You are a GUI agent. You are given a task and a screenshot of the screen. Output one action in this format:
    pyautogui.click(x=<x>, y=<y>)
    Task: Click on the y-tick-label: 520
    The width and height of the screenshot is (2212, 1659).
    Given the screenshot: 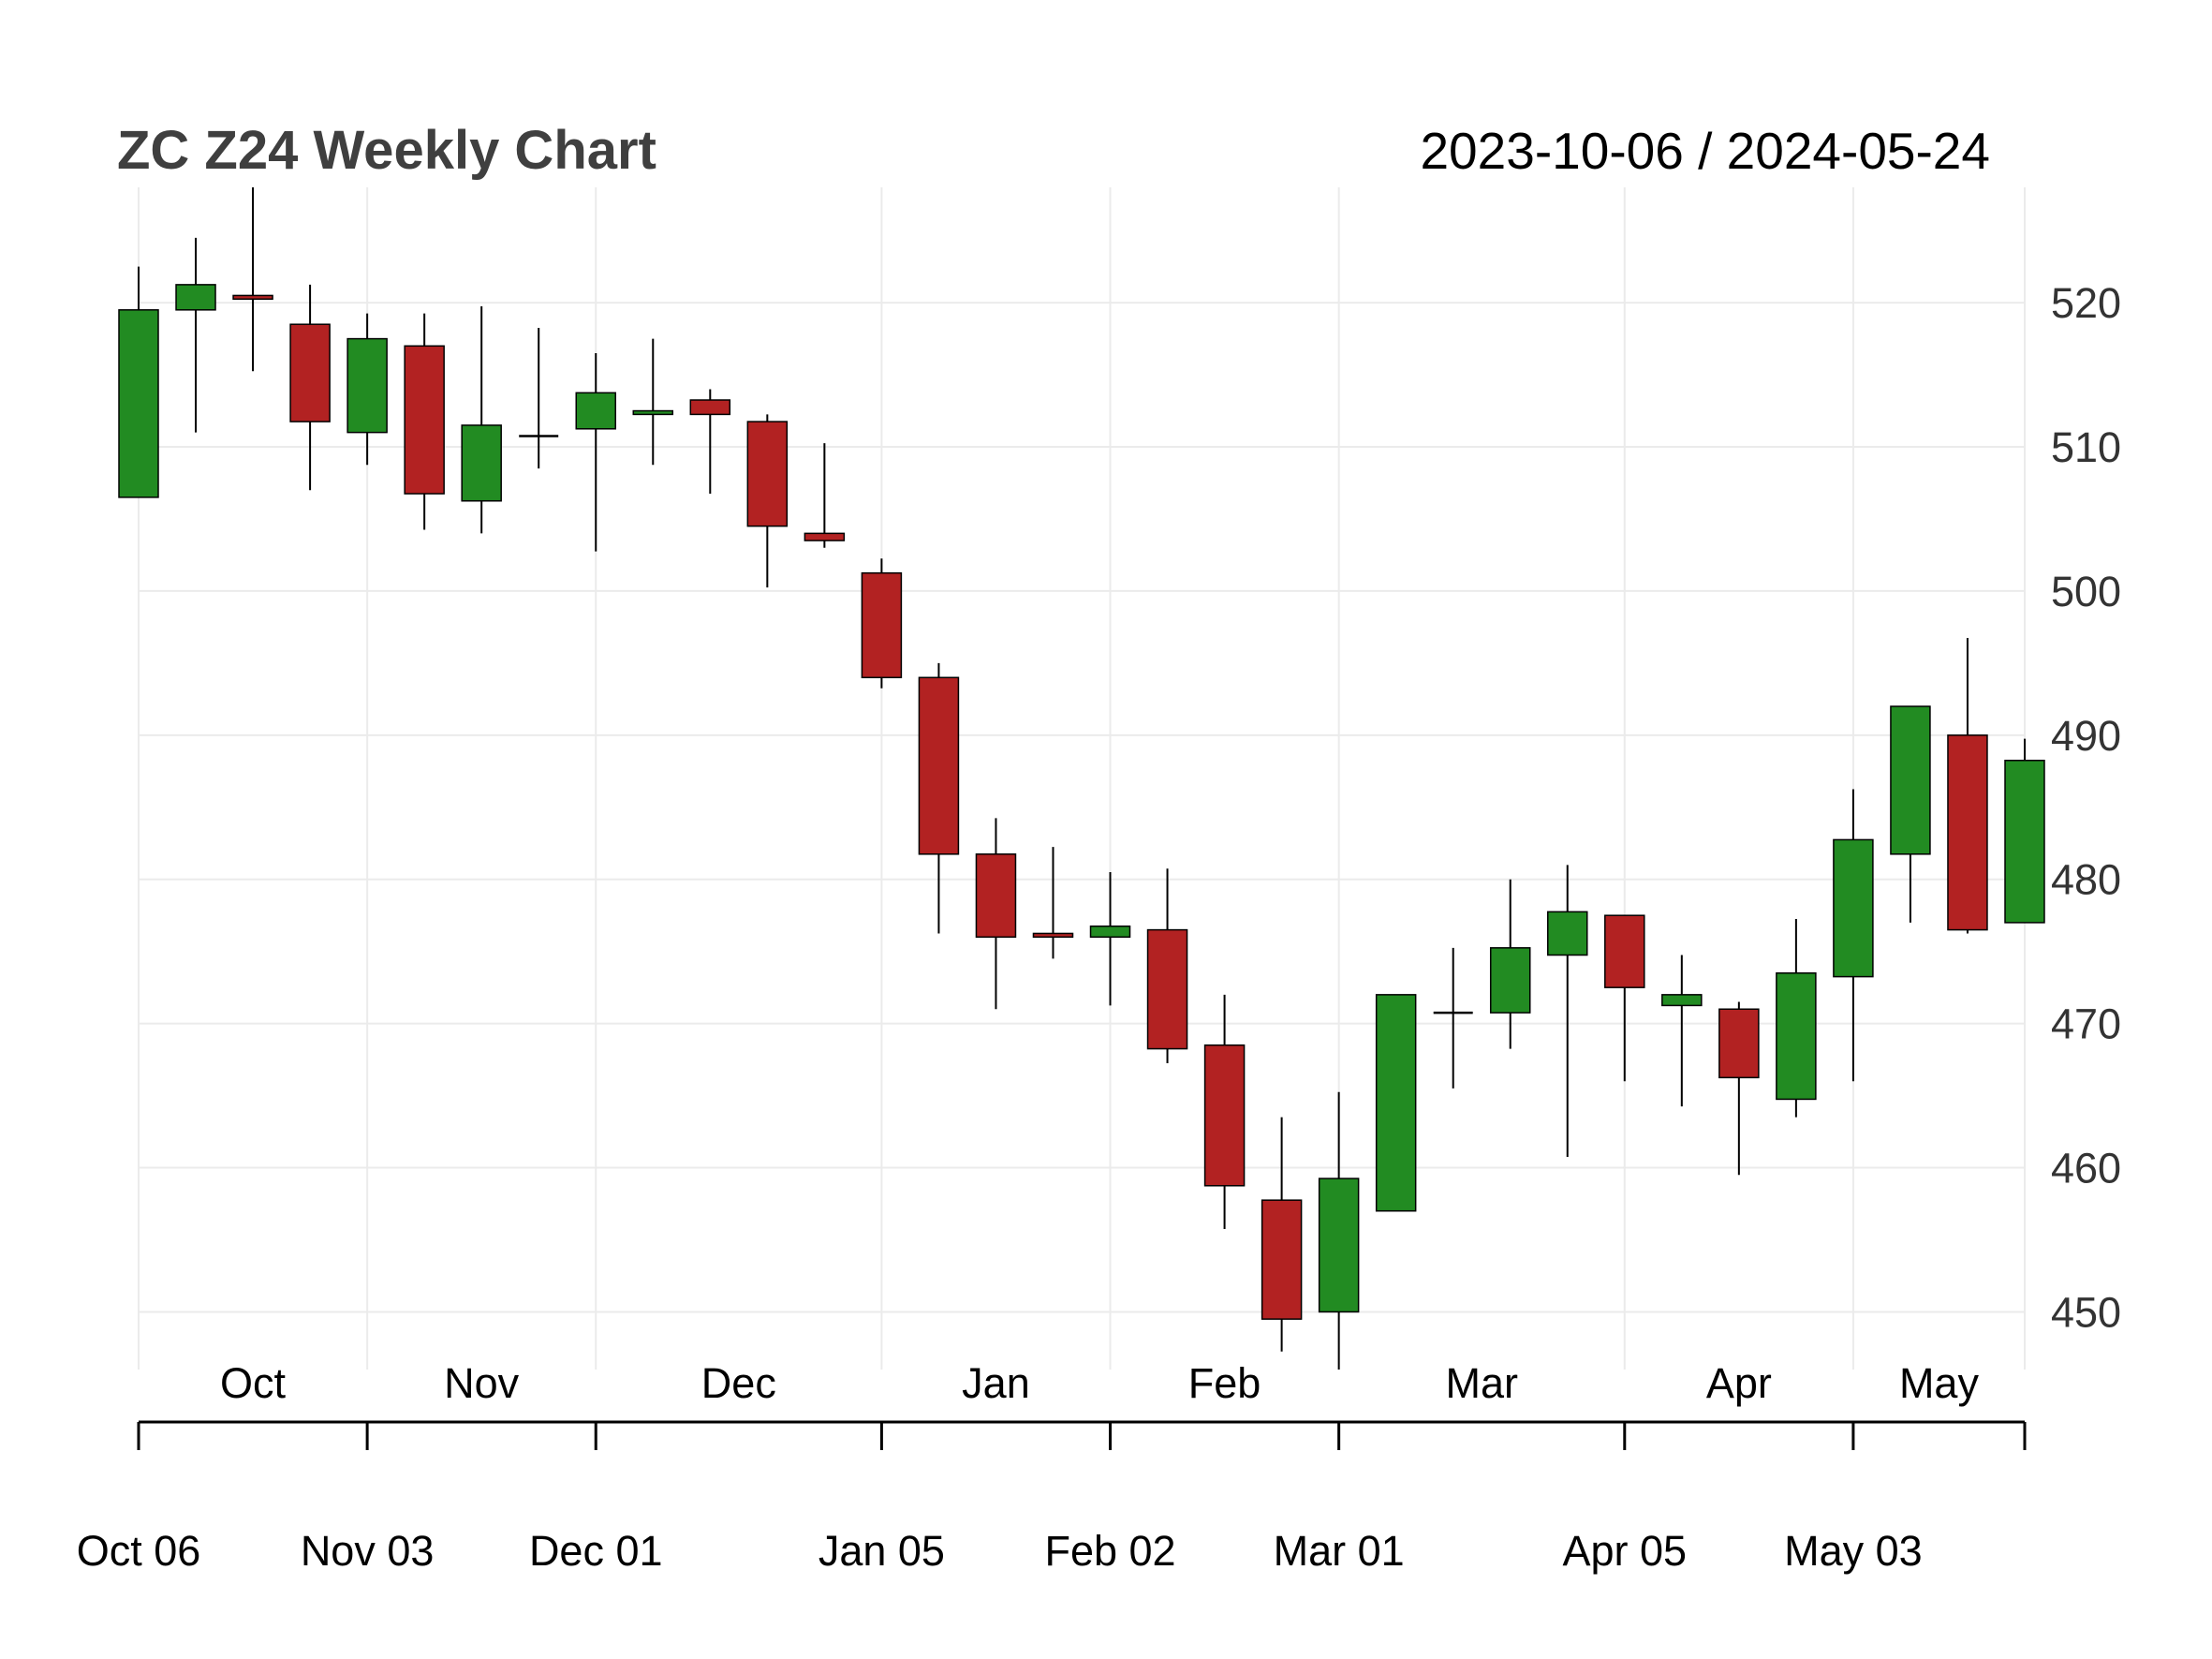 What is the action you would take?
    pyautogui.click(x=2086, y=303)
    